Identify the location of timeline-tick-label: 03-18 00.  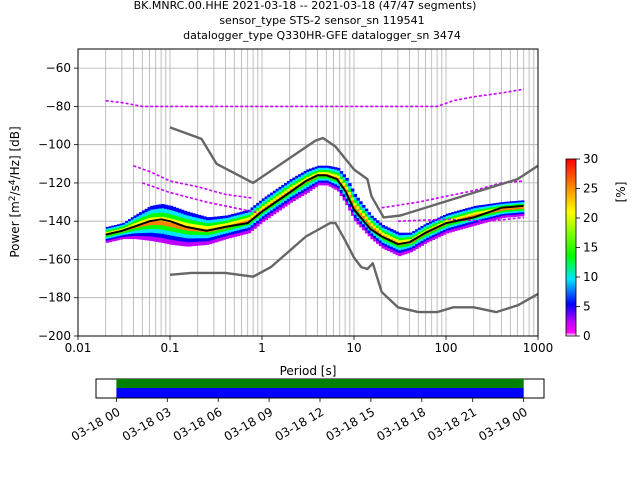
(96, 424).